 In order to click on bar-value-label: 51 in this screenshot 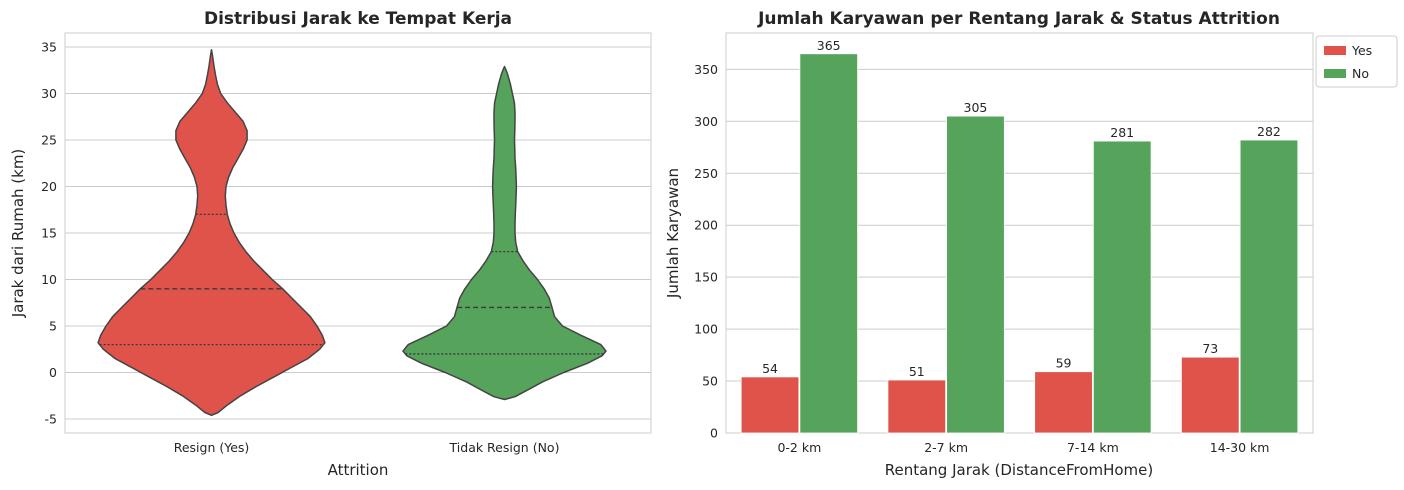, I will do `click(917, 371)`.